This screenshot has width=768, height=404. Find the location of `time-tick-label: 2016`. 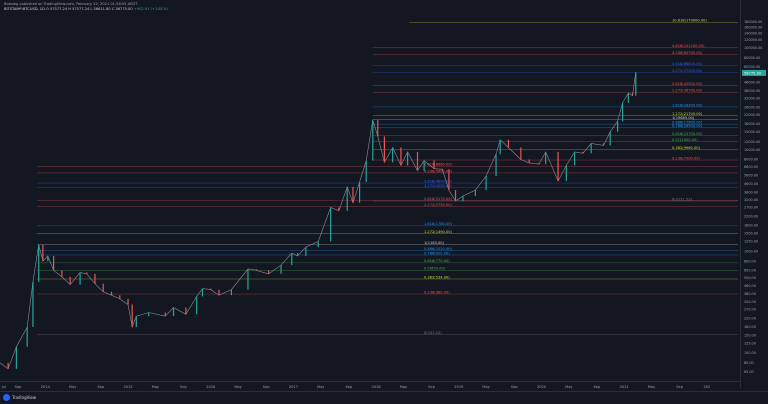

time-tick-label: 2016 is located at coordinates (211, 387).